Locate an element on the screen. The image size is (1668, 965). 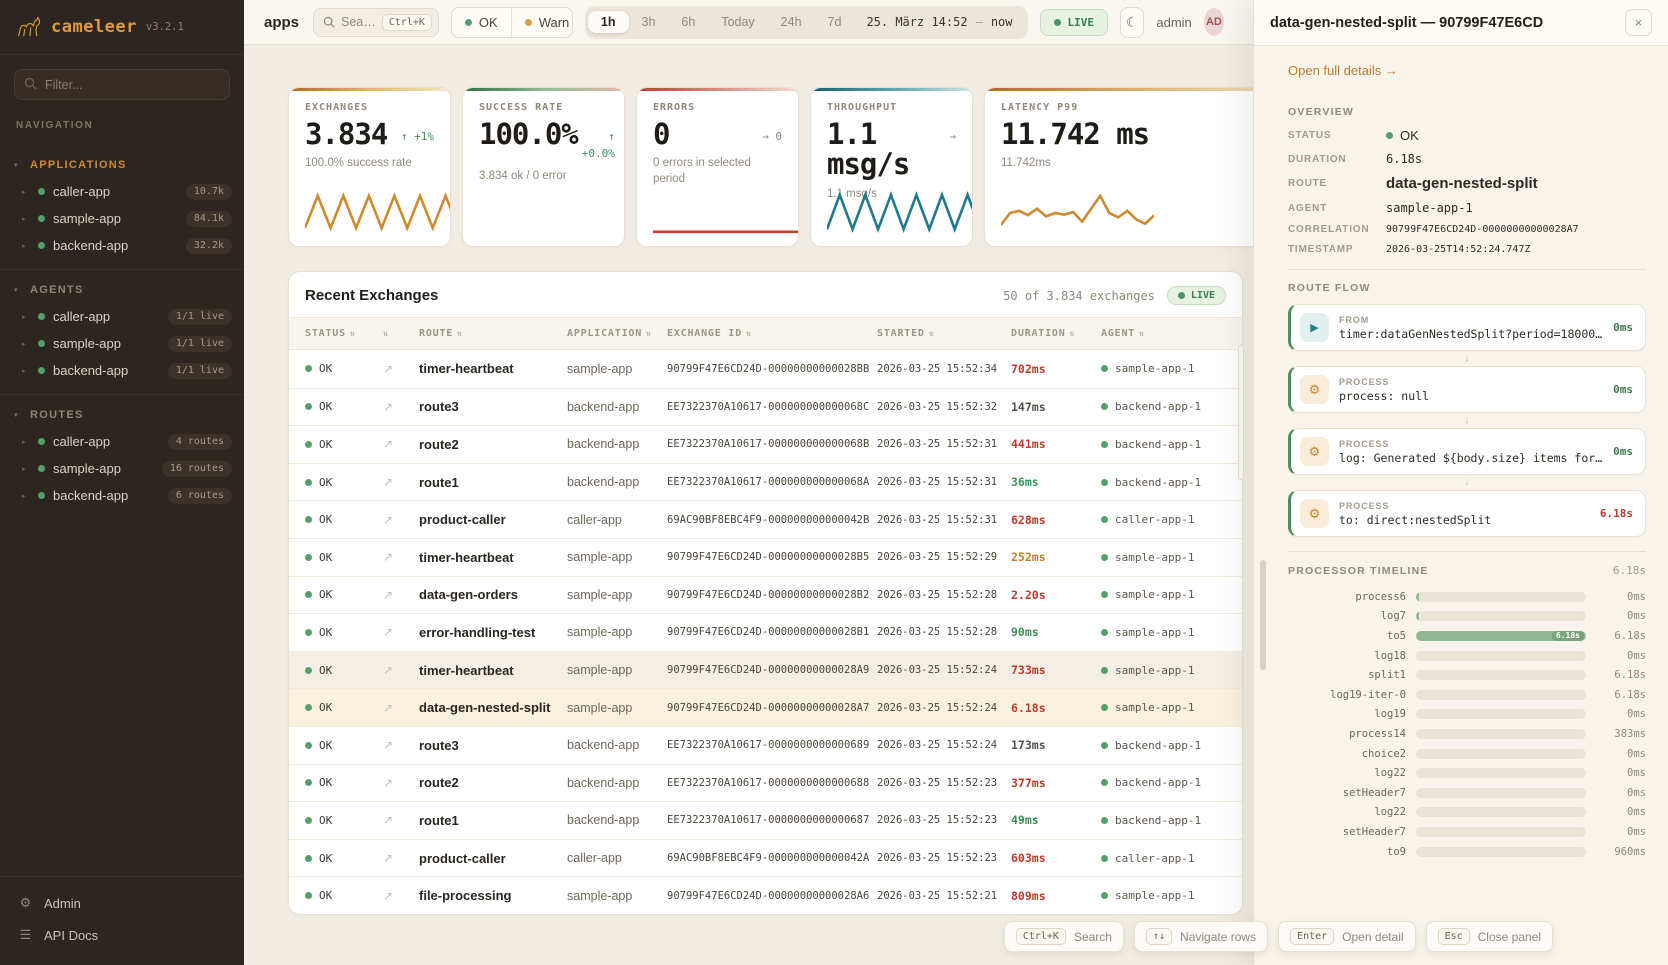
flow-step-process: ⚙ PROCESS process: null 0ms is located at coordinates (1467, 389).